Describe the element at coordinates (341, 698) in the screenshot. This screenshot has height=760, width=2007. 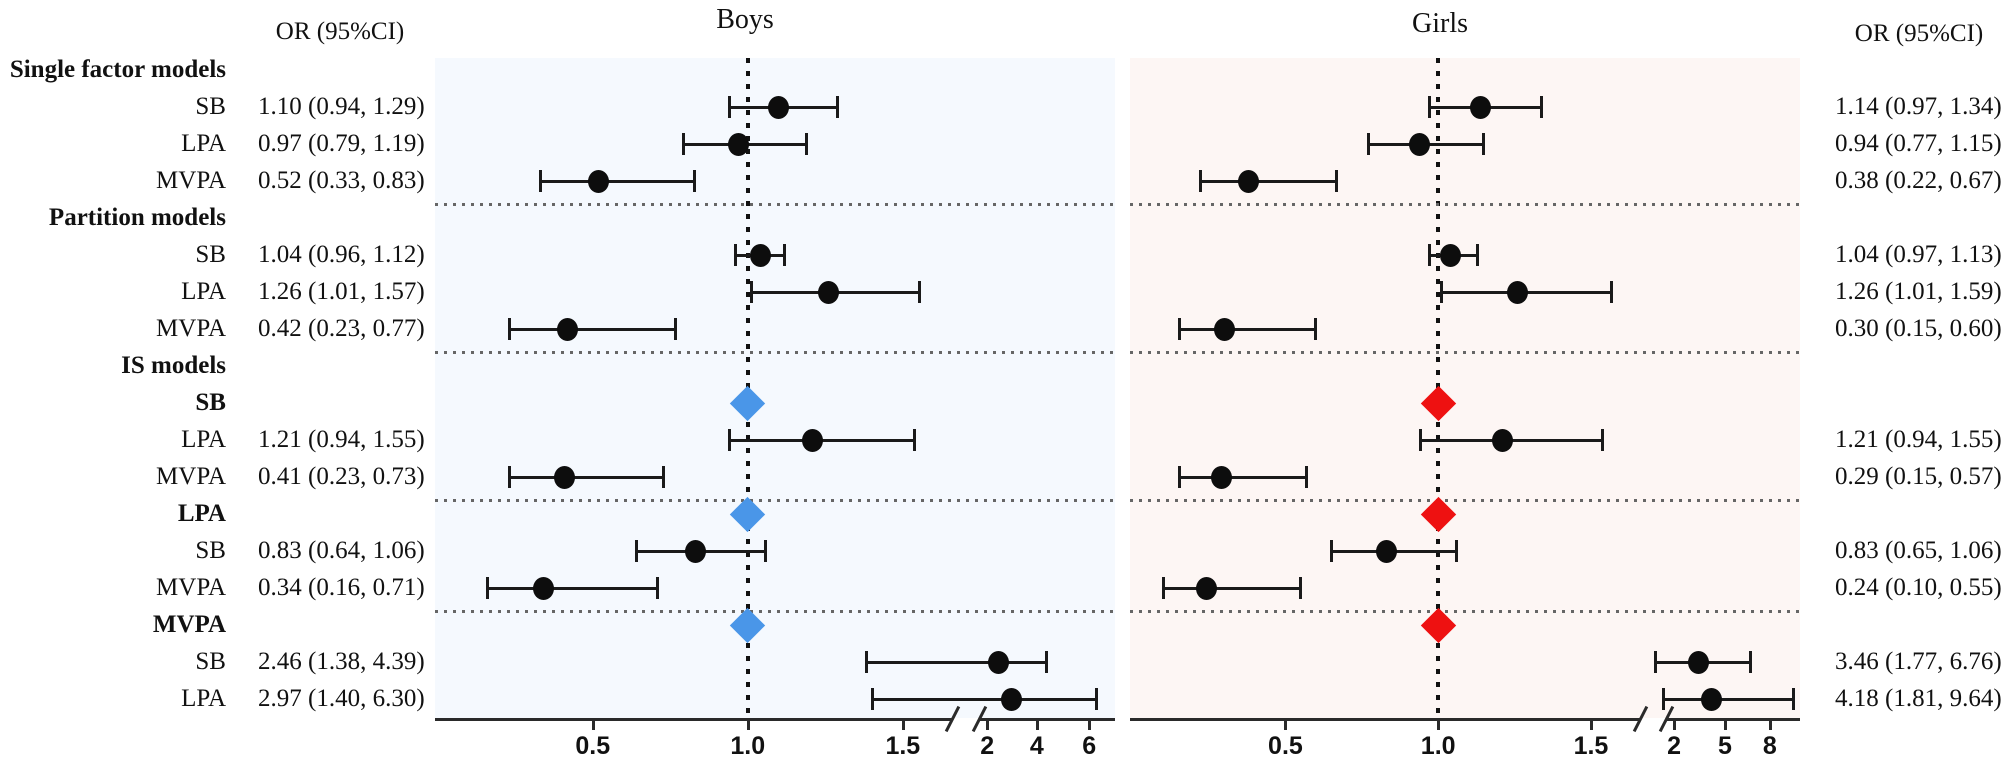
I see `or-value-left: 2.97 (1.40, 6.30)` at that location.